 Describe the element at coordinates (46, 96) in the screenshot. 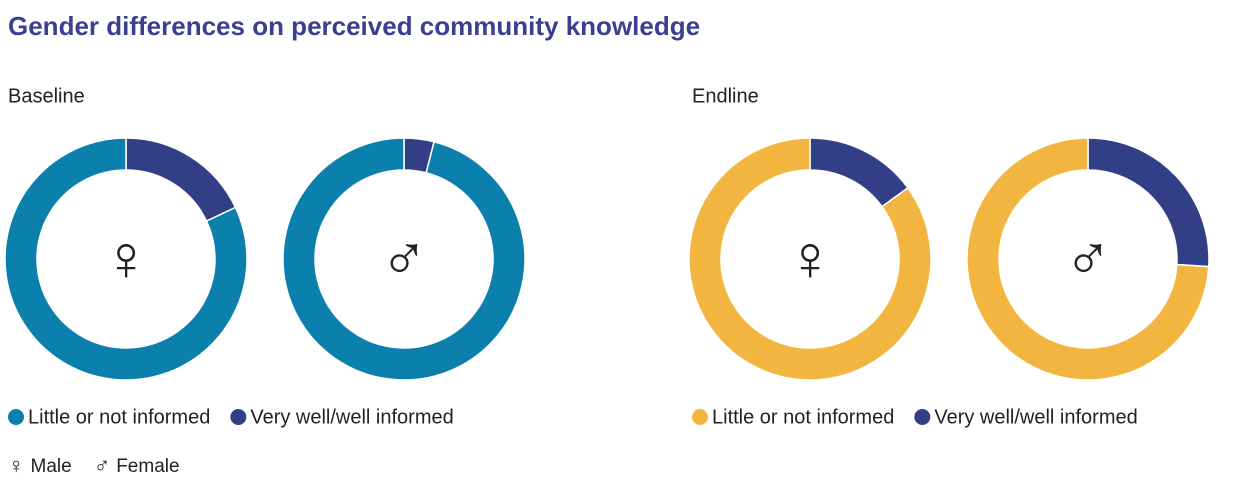

I see `chart-title: Baseline` at that location.